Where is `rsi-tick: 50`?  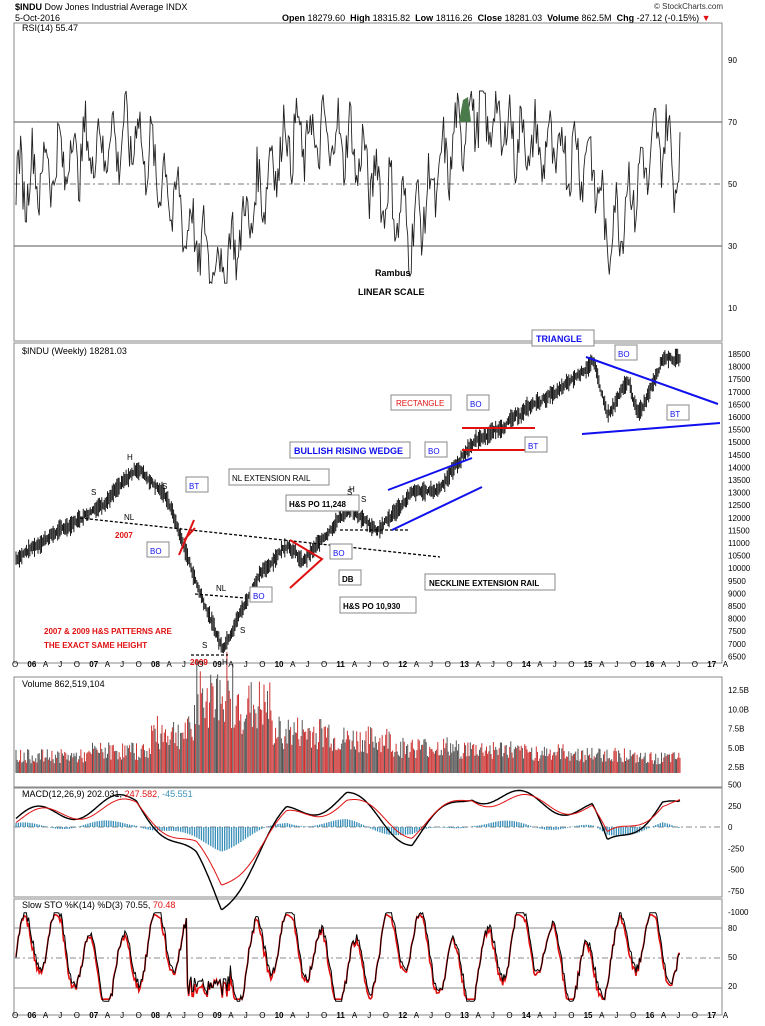
rsi-tick: 50 is located at coordinates (732, 184).